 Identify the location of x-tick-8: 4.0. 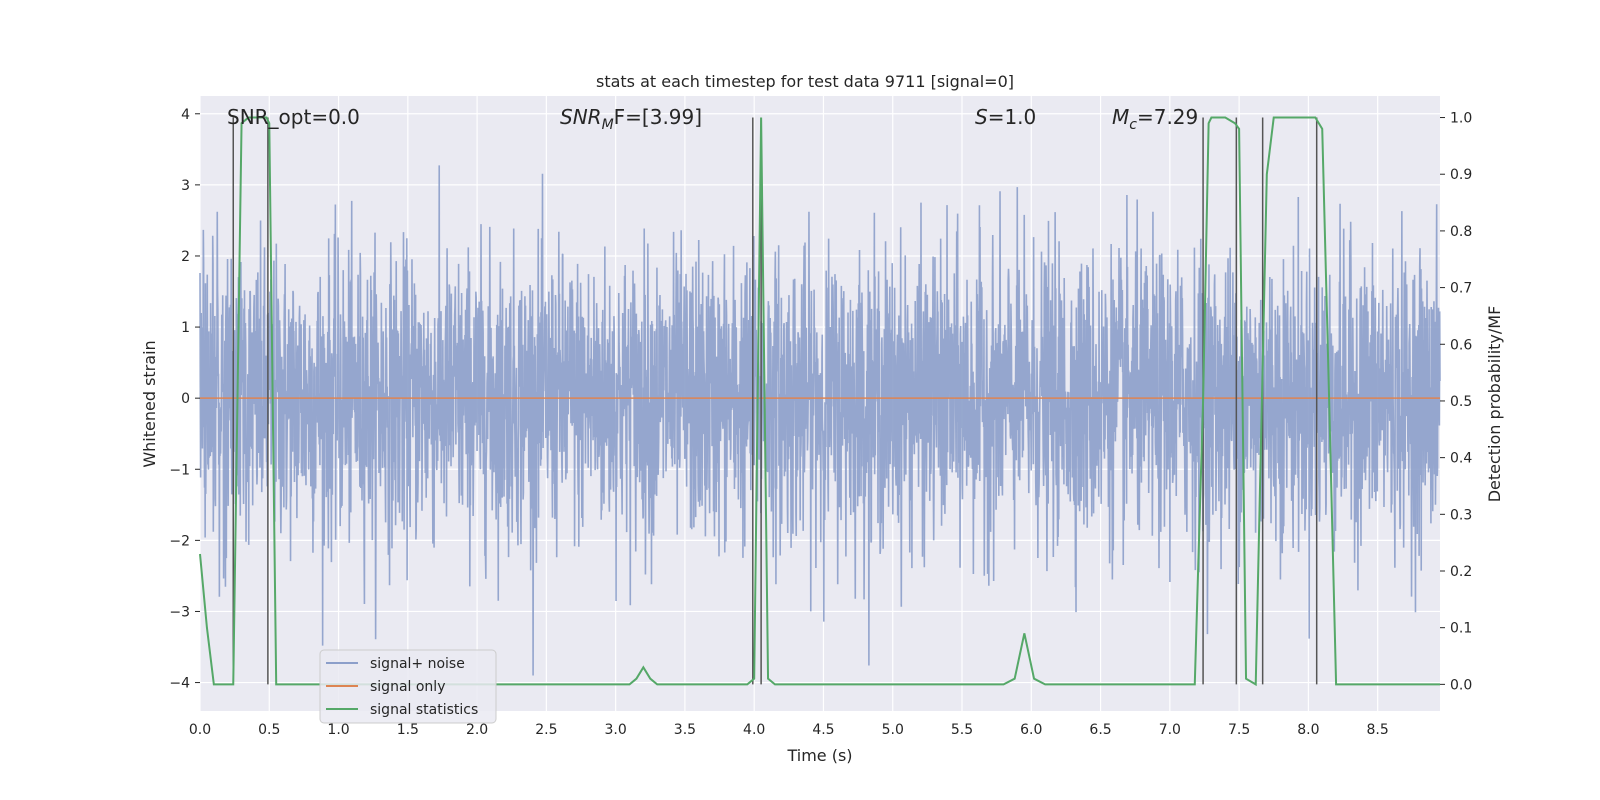
(754, 730).